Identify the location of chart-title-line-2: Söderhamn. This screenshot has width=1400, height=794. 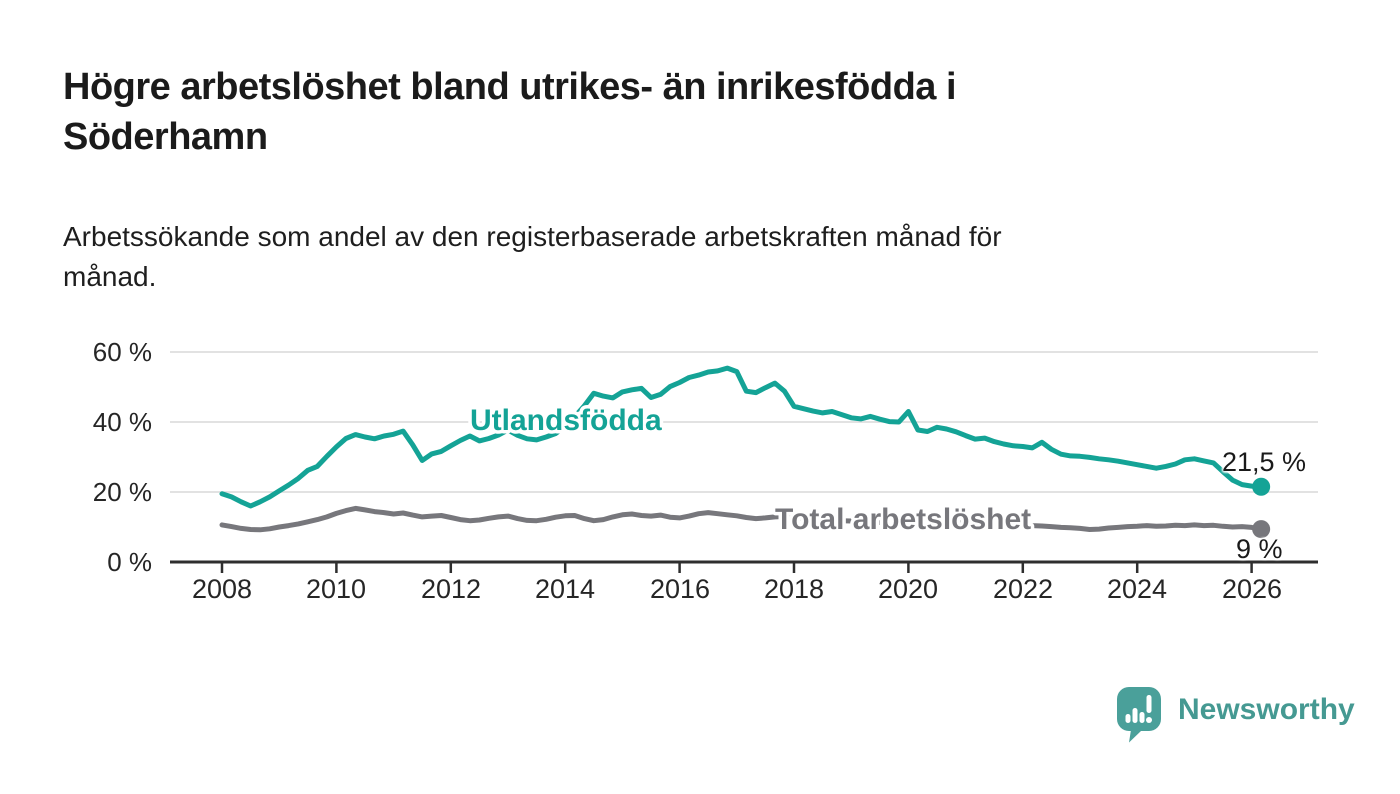
(165, 137).